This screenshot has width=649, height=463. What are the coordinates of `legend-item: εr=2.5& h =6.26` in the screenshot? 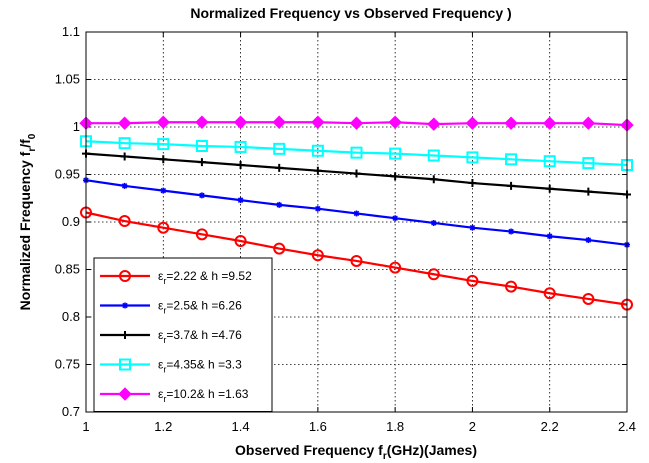 It's located at (171, 307).